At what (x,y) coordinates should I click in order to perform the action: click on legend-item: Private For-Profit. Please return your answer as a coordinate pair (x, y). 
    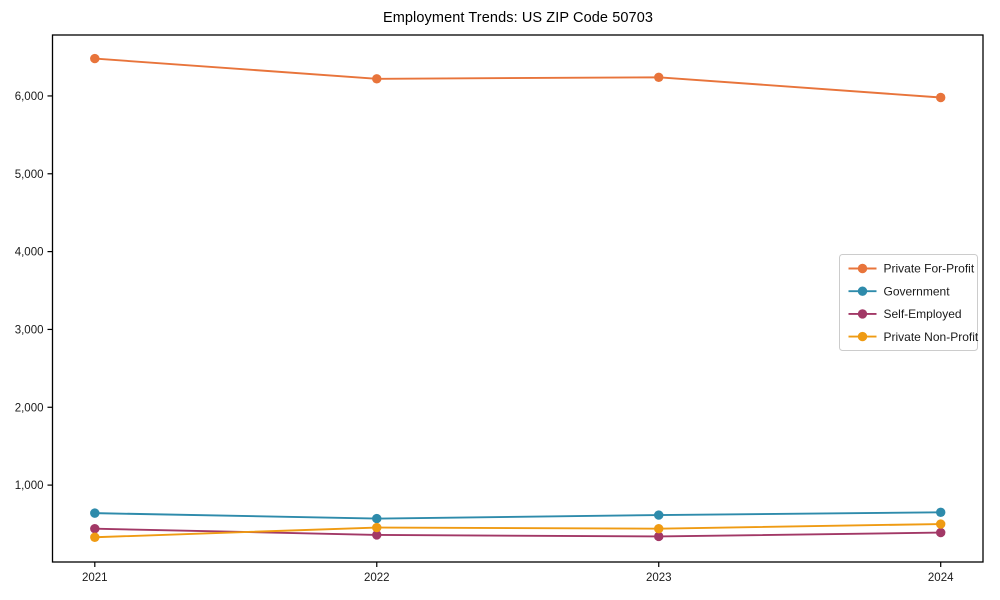
    Looking at the image, I should click on (911, 269).